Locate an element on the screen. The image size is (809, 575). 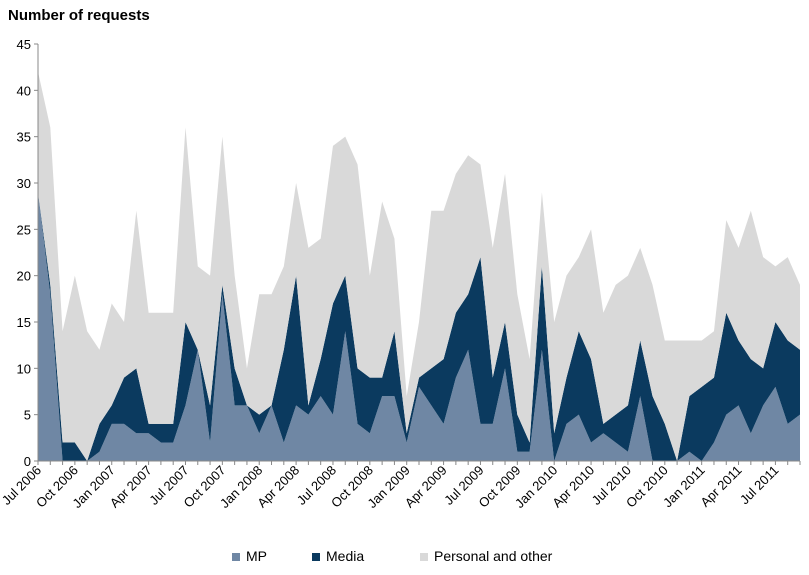
y-tick-label: 0 is located at coordinates (27, 461).